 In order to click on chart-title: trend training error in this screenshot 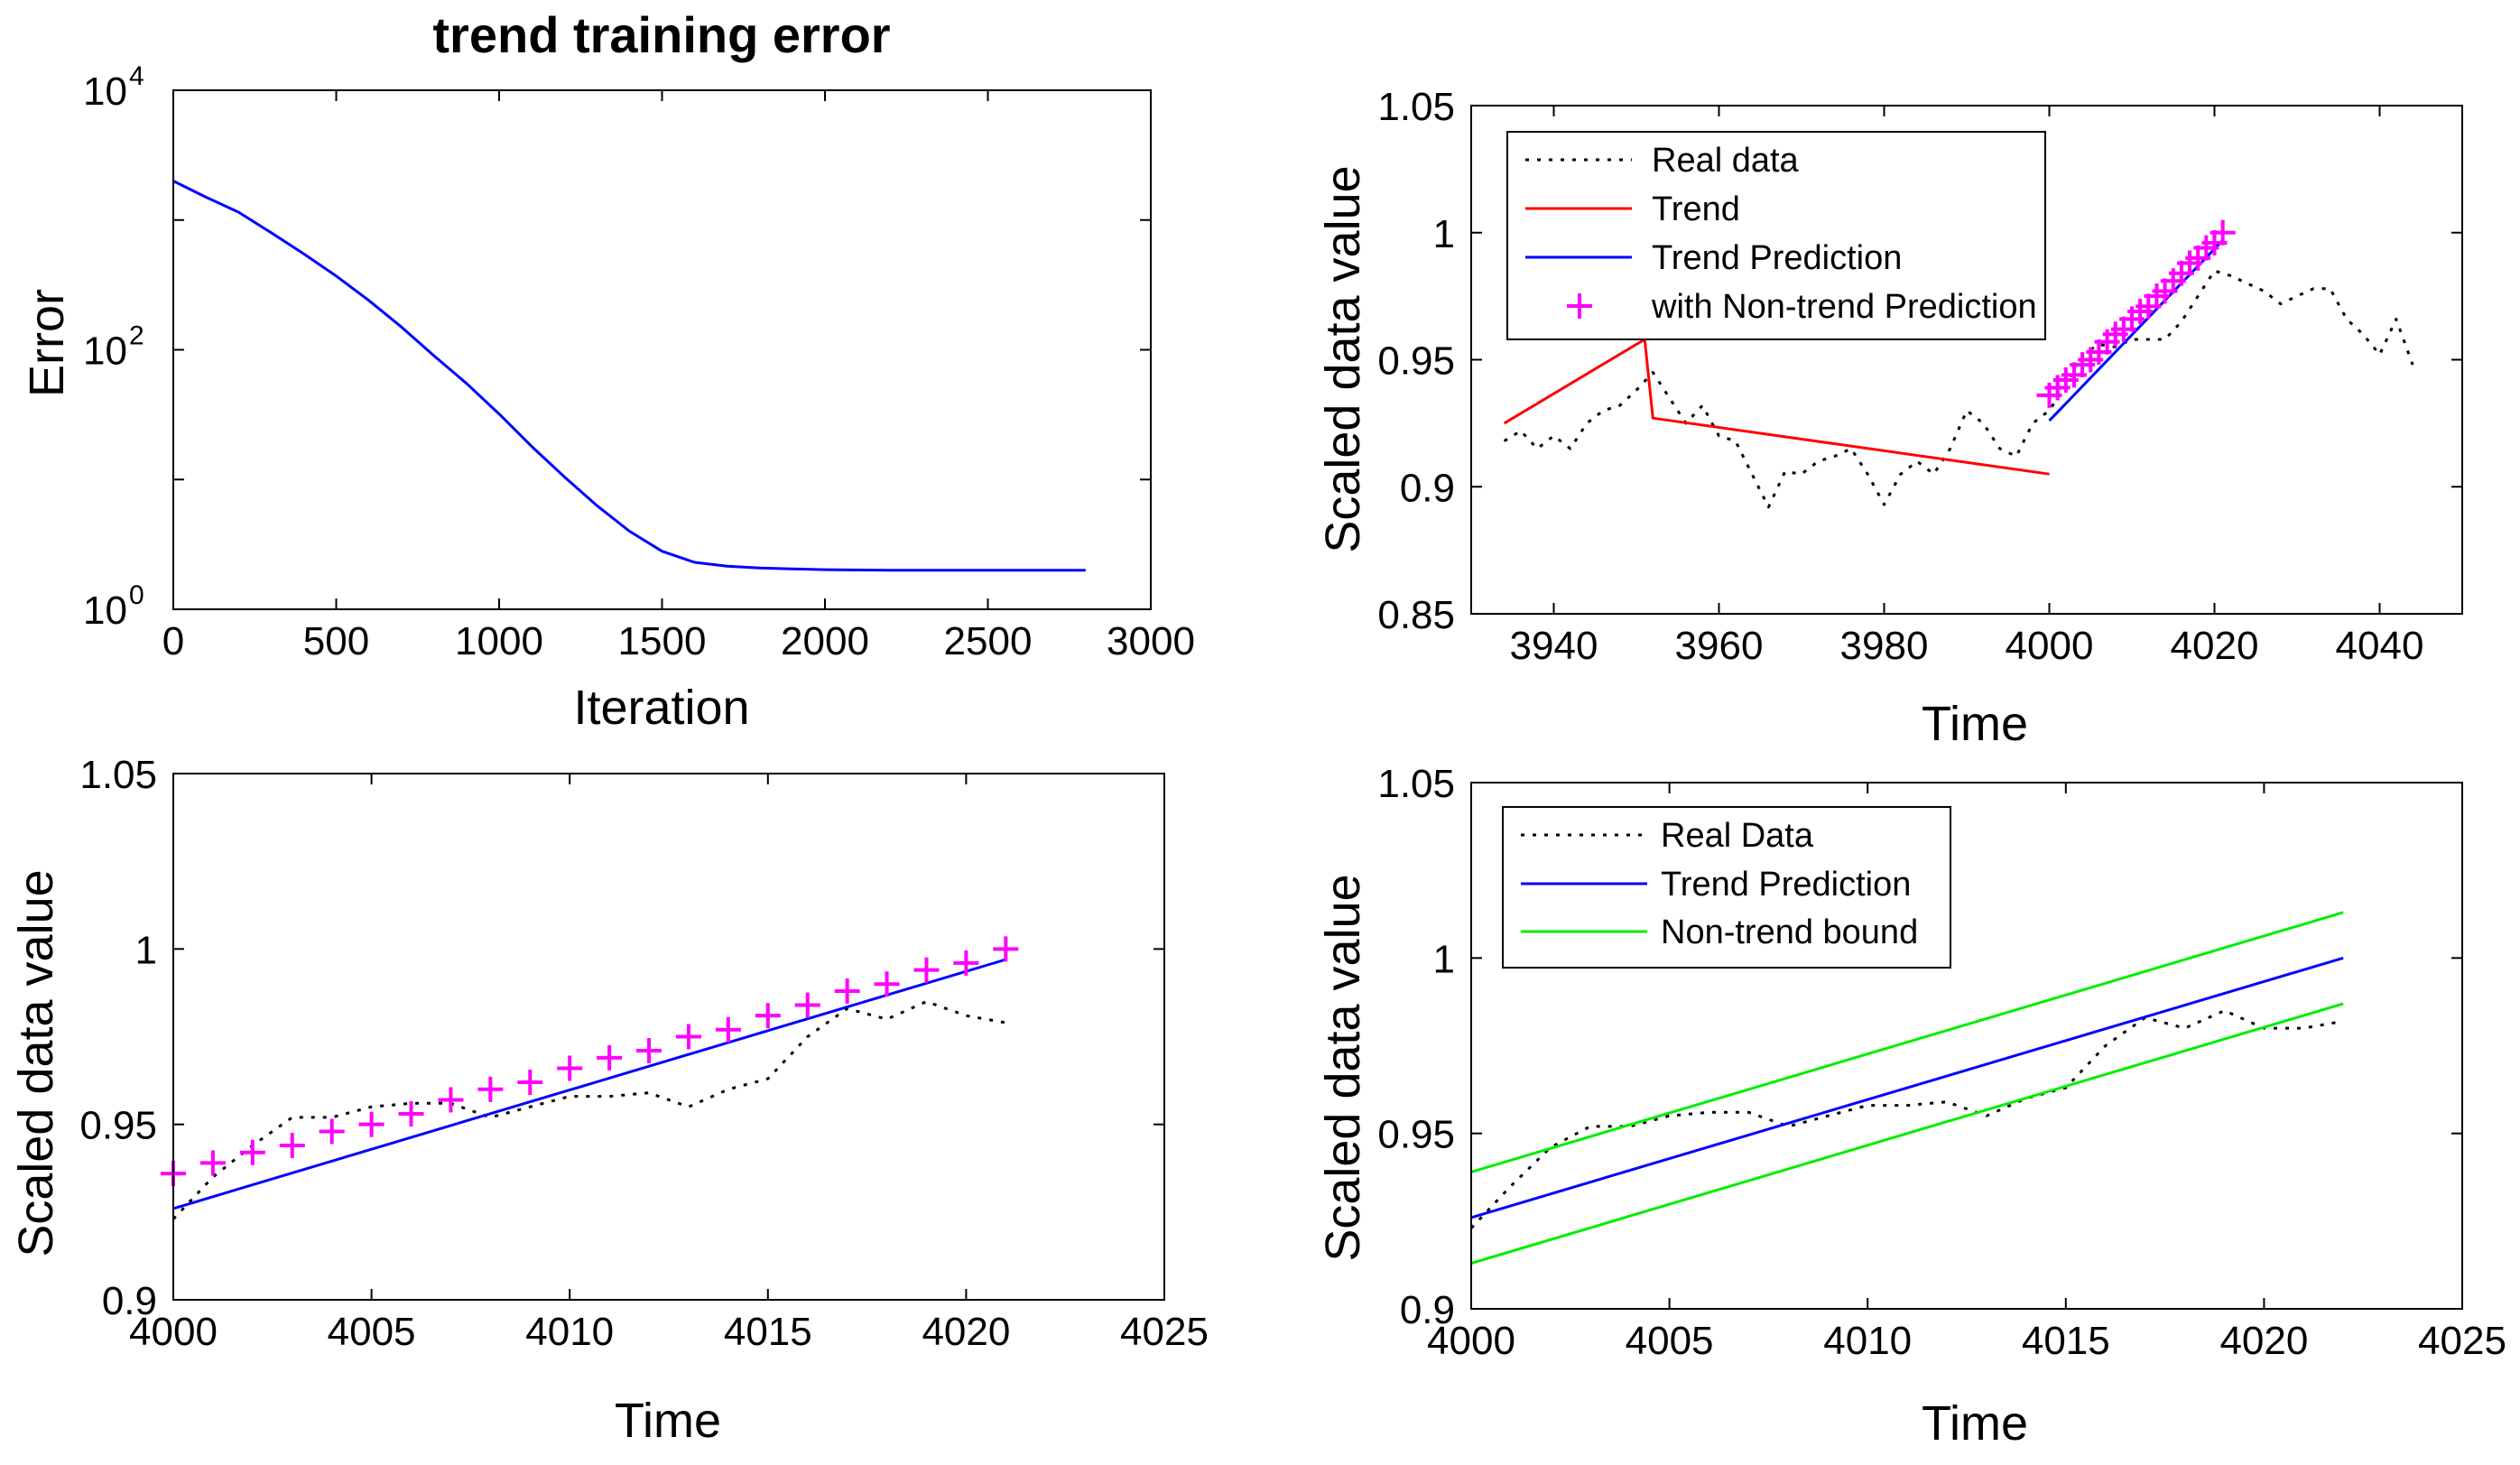, I will do `click(661, 34)`.